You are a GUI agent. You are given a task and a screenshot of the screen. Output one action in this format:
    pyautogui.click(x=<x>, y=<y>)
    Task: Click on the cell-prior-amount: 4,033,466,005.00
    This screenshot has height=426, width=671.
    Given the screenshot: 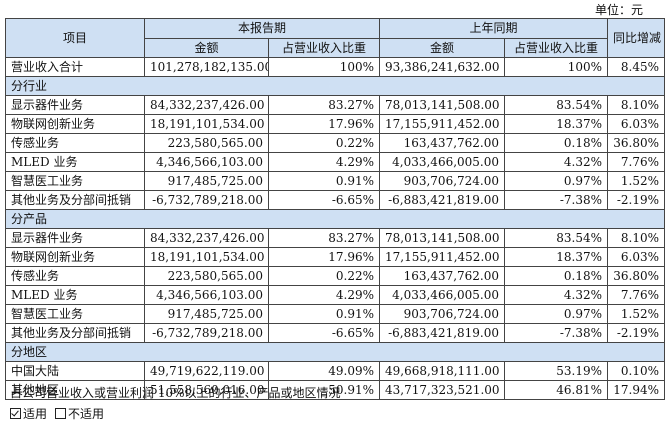 What is the action you would take?
    pyautogui.click(x=442, y=162)
    